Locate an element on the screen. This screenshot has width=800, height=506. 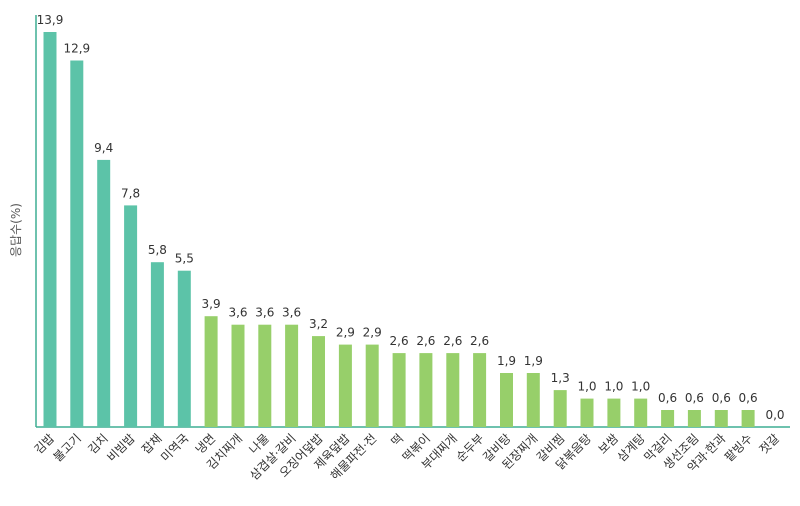
bar-value-label: 7,8 is located at coordinates (130, 193).